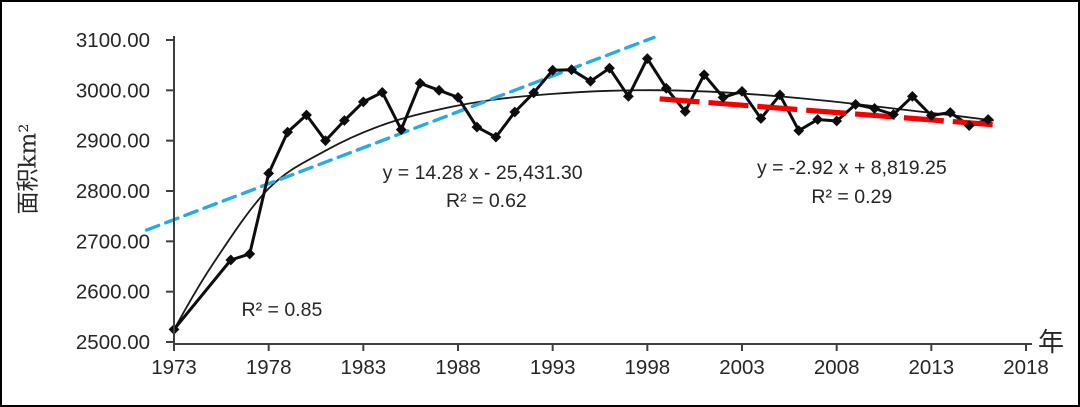 The width and height of the screenshot is (1080, 407). Describe the element at coordinates (837, 367) in the screenshot. I see `x-tick-label: 2008` at that location.